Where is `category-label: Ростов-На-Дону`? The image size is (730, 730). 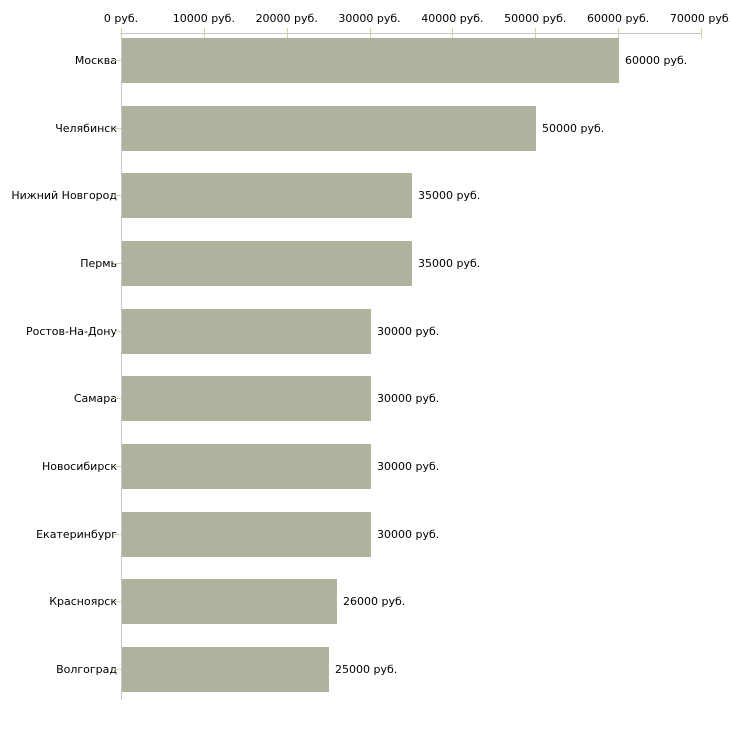
category-label: Ростов-На-Дону is located at coordinates (71, 331).